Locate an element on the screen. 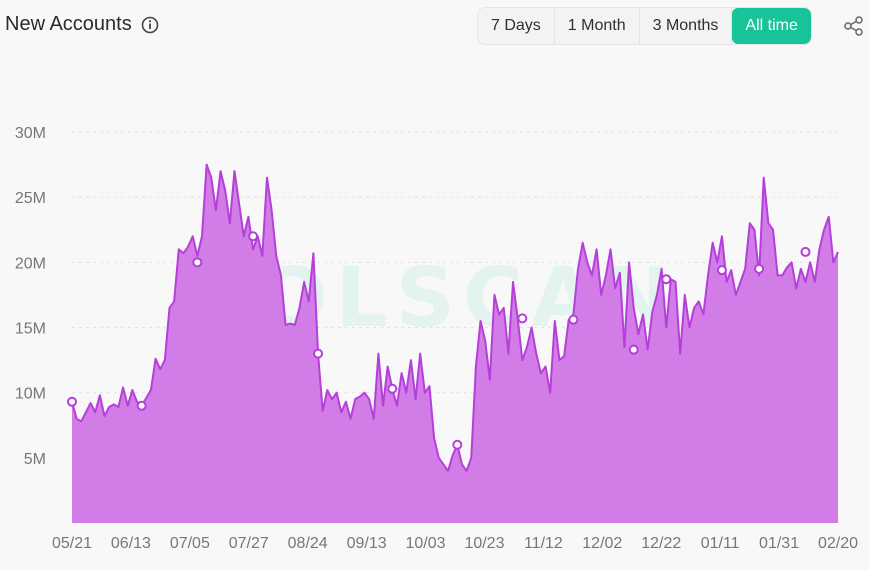 The height and width of the screenshot is (570, 869). x-tick-label: 05/21 is located at coordinates (72, 543).